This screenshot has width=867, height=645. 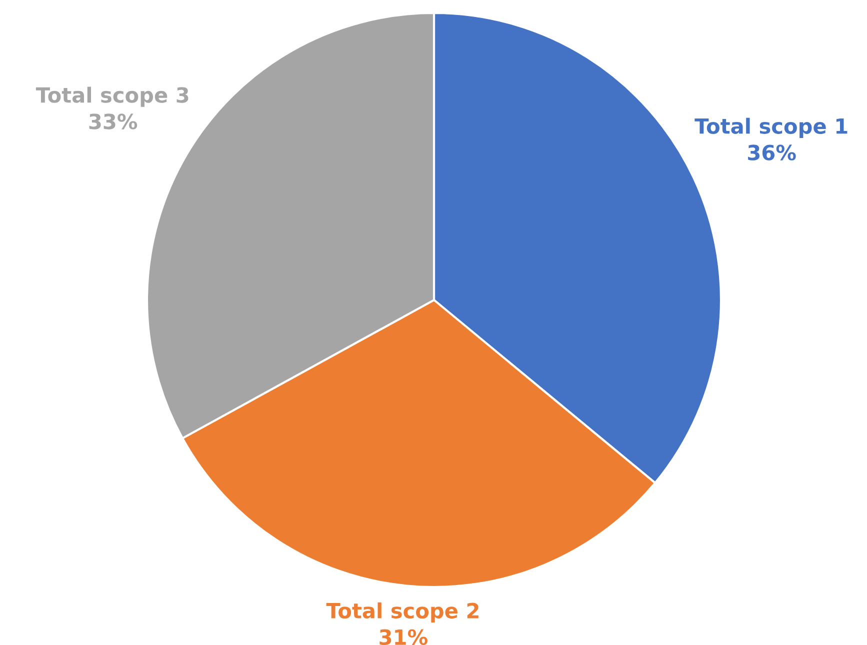 I want to click on slice-label: Total scope 1, so click(x=771, y=128).